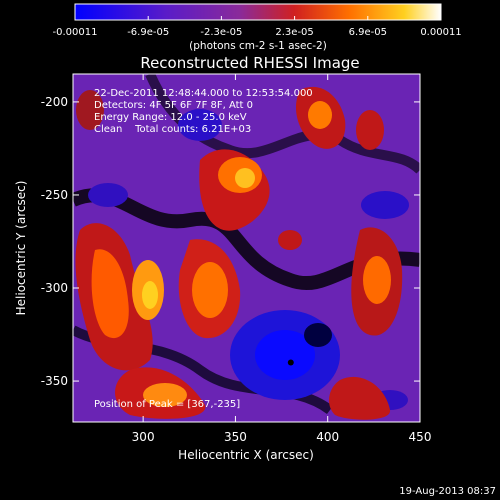 The image size is (500, 500). What do you see at coordinates (167, 404) in the screenshot?
I see `annotation-peak-position: Position of Peak = [367,-235]` at bounding box center [167, 404].